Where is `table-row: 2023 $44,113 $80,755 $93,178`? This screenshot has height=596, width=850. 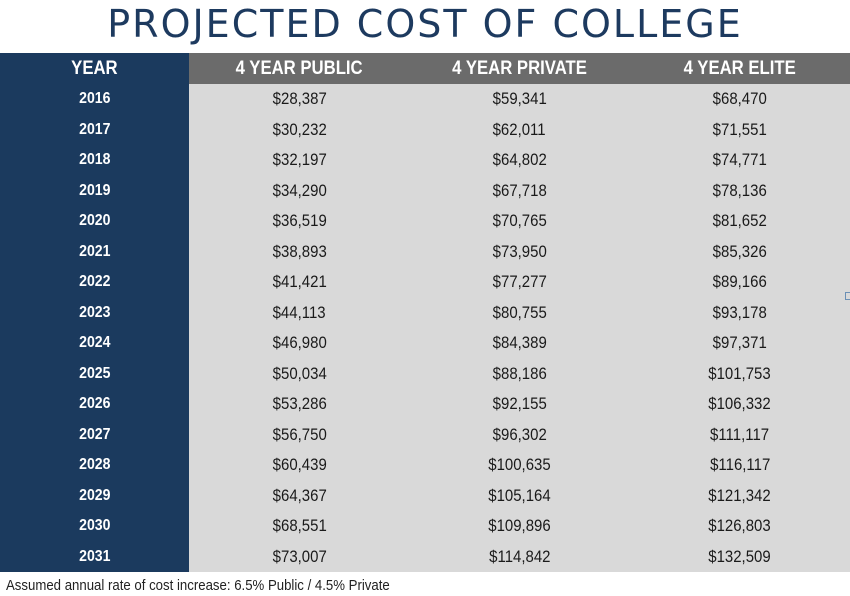 table-row: 2023 $44,113 $80,755 $93,178 is located at coordinates (425, 312).